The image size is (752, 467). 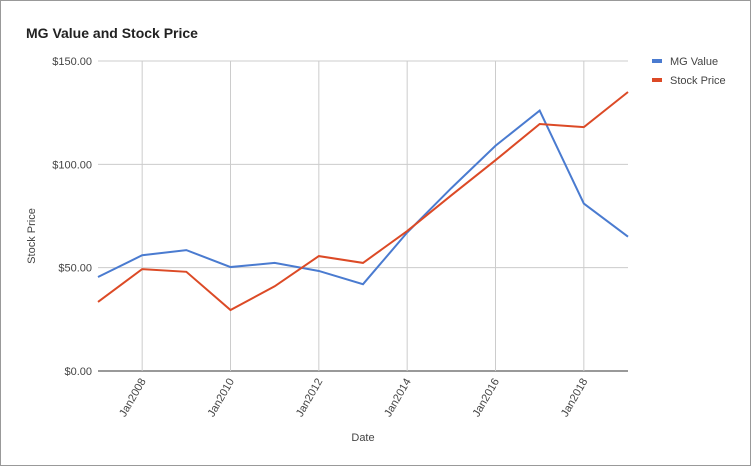 I want to click on y-tick-label: $0.00, so click(x=78, y=372).